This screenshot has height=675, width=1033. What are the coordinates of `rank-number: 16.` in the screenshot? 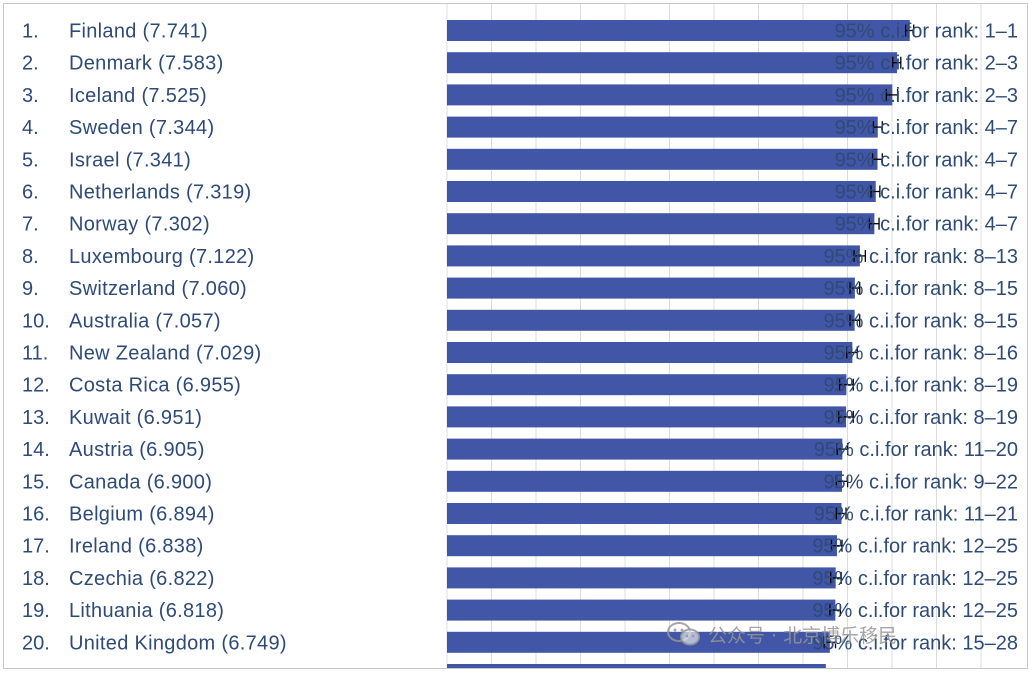 It's located at (36, 515).